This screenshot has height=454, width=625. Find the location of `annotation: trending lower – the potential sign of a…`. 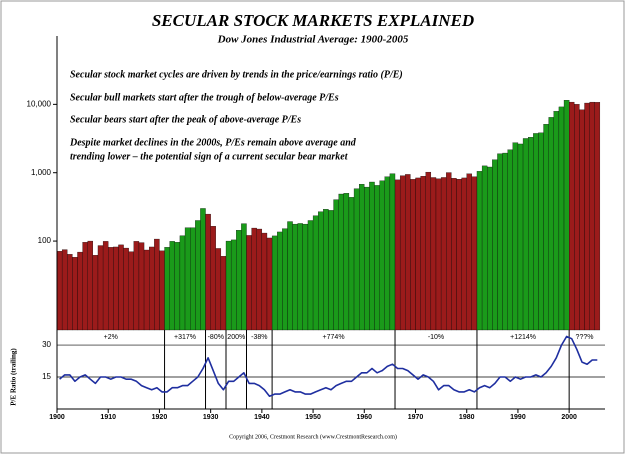

annotation: trending lower – the potential sign of a… is located at coordinates (209, 156).